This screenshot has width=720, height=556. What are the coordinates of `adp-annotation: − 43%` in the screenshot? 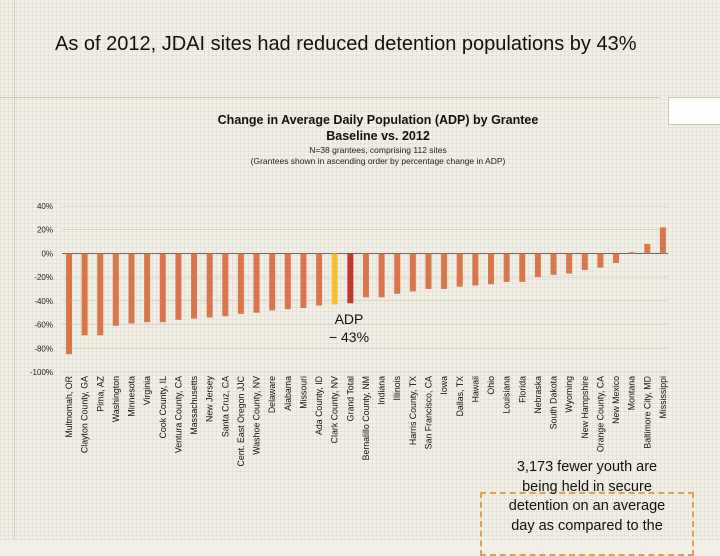 It's located at (349, 337).